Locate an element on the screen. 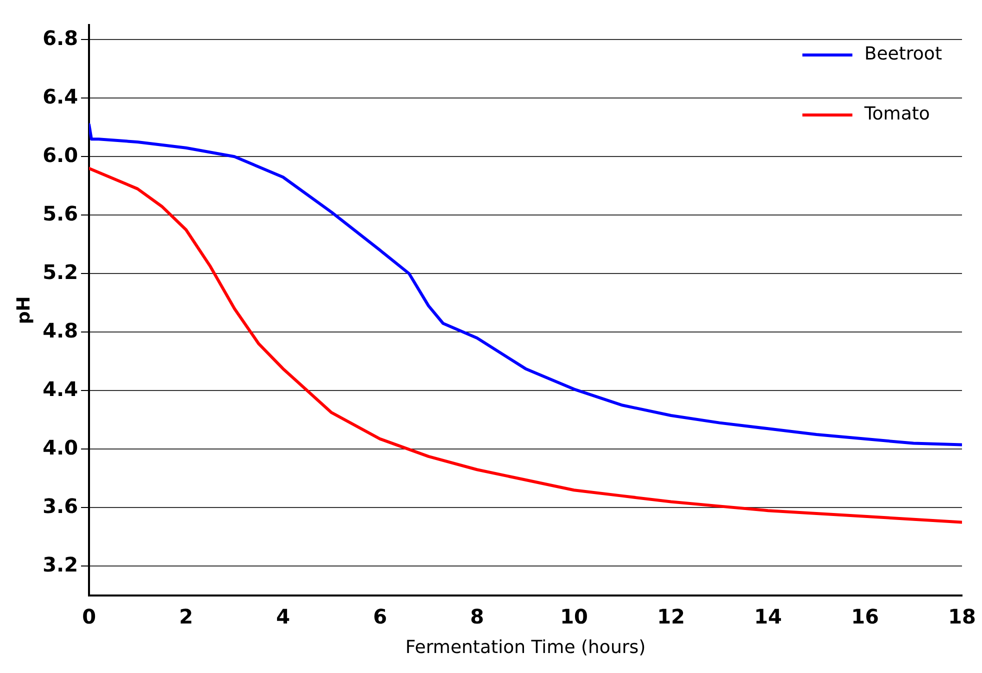  x-tick-label: 10 is located at coordinates (574, 616).